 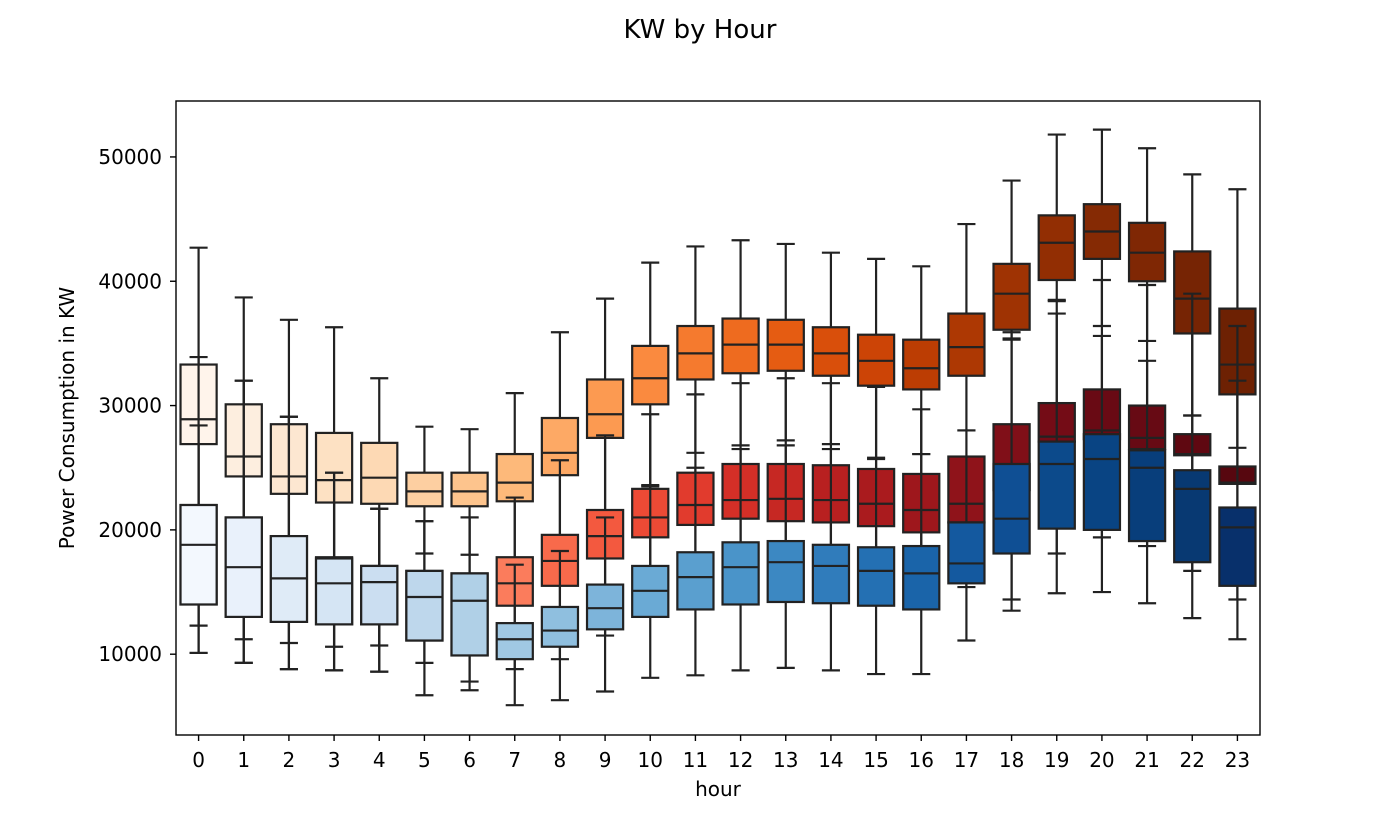 I want to click on x-tick-label: 17, so click(x=966, y=760).